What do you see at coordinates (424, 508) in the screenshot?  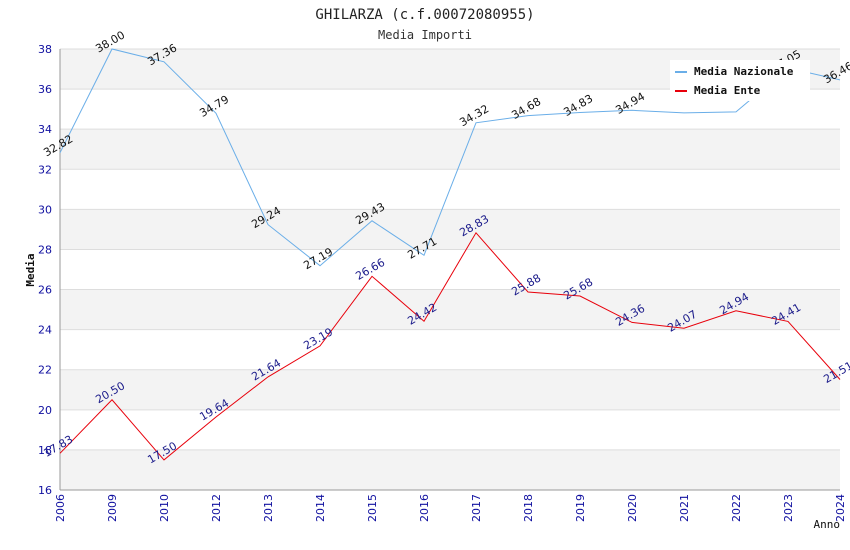 I see `x-tick-label: 2016` at bounding box center [424, 508].